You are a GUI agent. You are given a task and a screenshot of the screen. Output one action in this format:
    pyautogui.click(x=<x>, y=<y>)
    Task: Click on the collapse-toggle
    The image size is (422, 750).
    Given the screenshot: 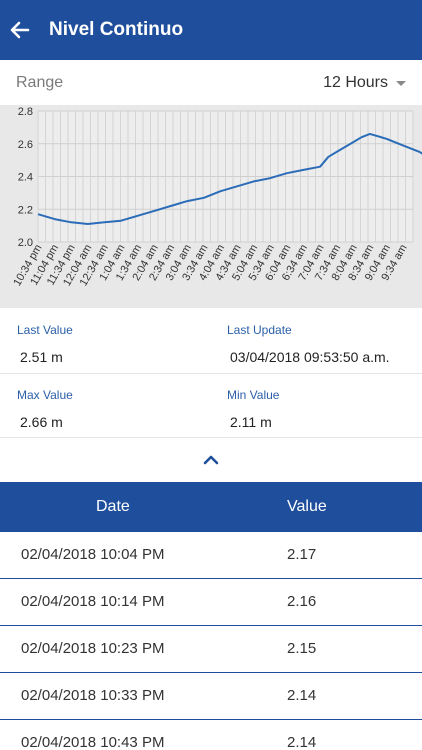 What is the action you would take?
    pyautogui.click(x=211, y=460)
    